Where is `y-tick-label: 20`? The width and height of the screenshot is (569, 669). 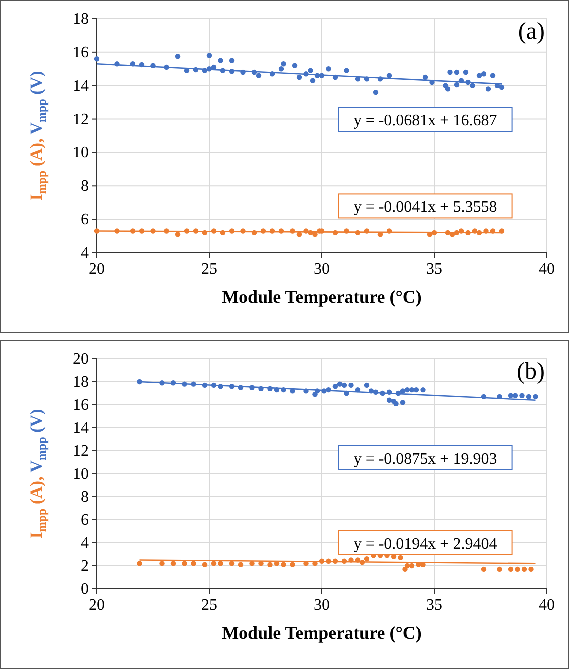
y-tick-label: 20 is located at coordinates (81, 359).